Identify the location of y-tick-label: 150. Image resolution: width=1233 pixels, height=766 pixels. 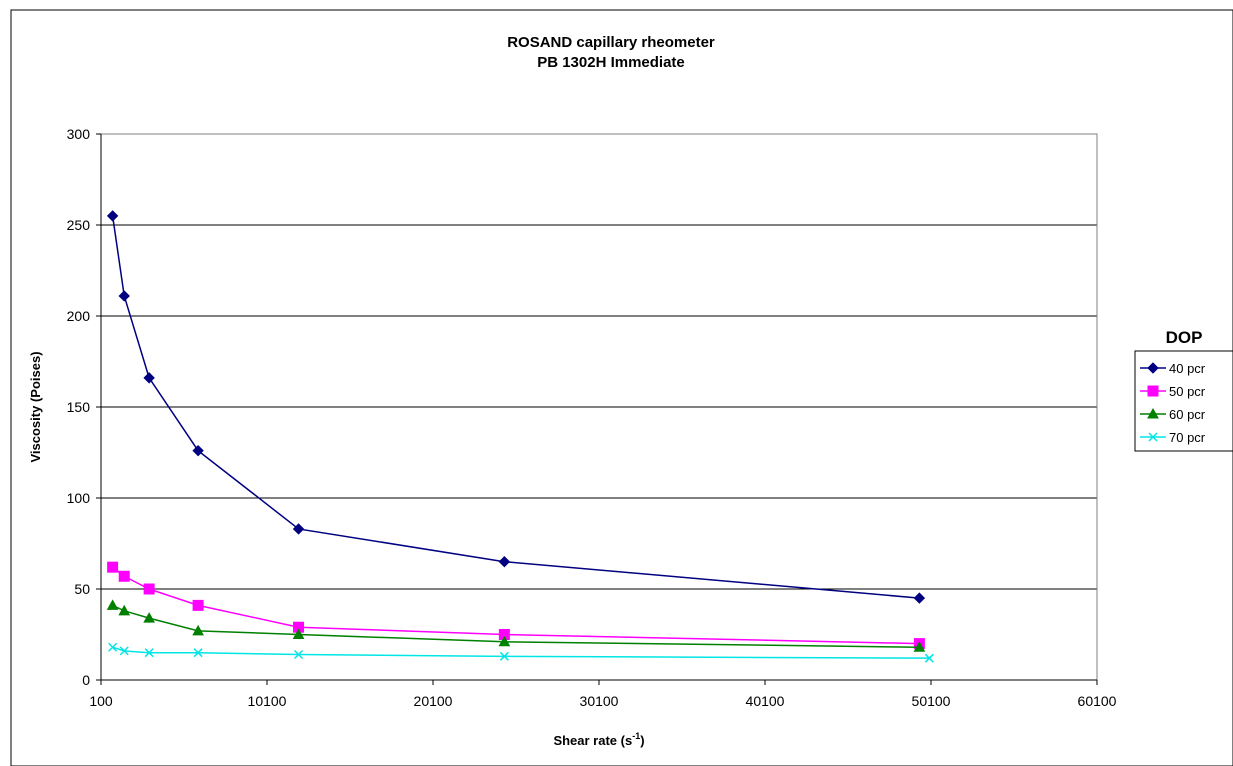
(79, 407).